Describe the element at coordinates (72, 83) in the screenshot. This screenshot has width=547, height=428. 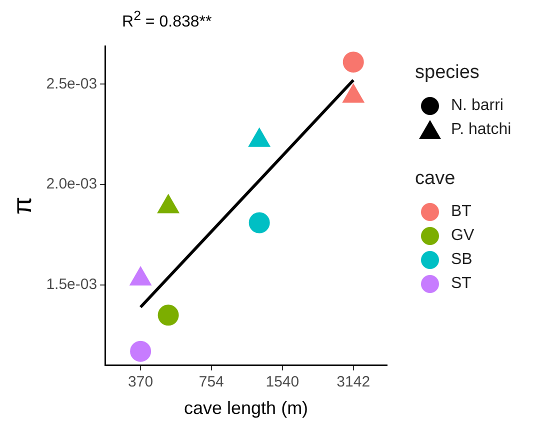
I see `y-tick-label: 2.5e-03` at that location.